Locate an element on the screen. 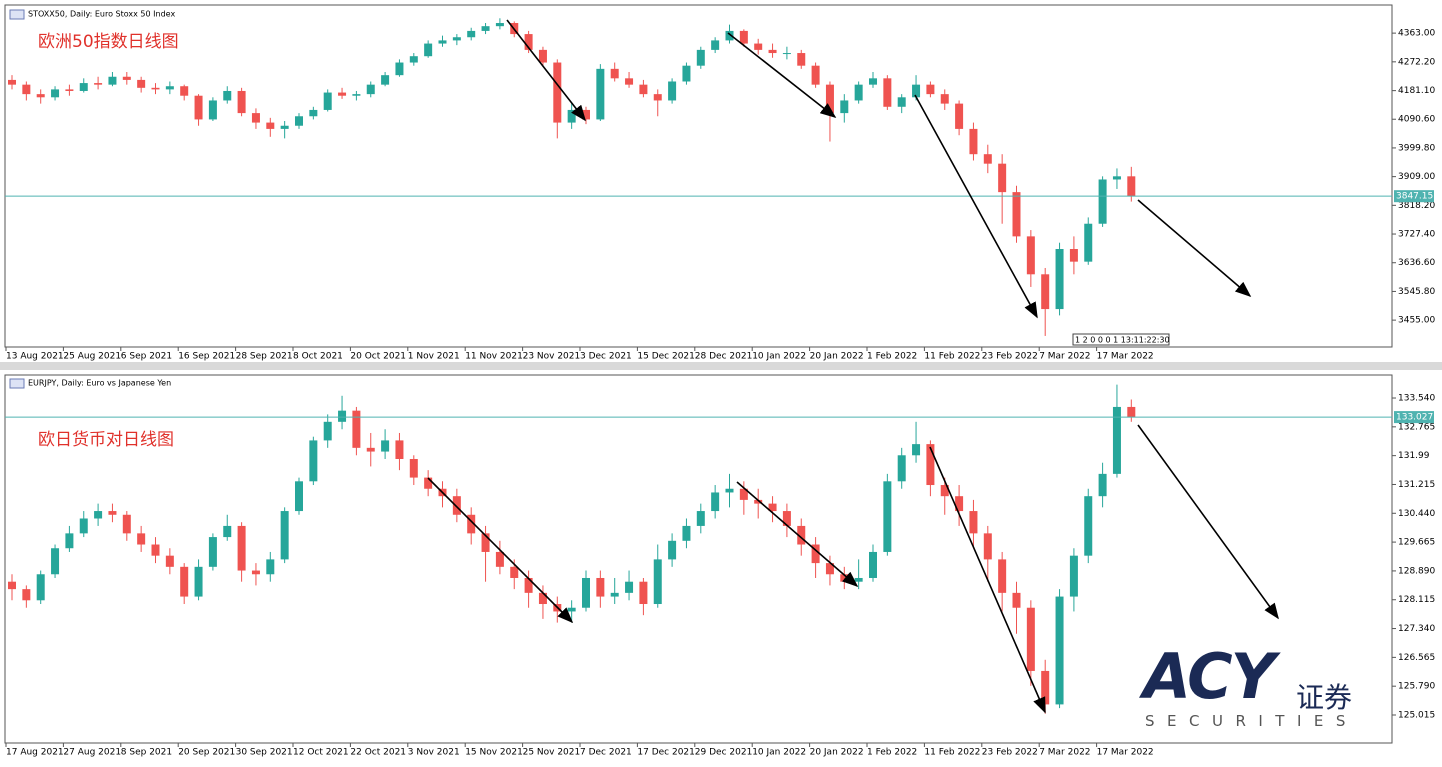 The width and height of the screenshot is (1442, 767). chart-title: 欧日货币对日线图 is located at coordinates (106, 440).